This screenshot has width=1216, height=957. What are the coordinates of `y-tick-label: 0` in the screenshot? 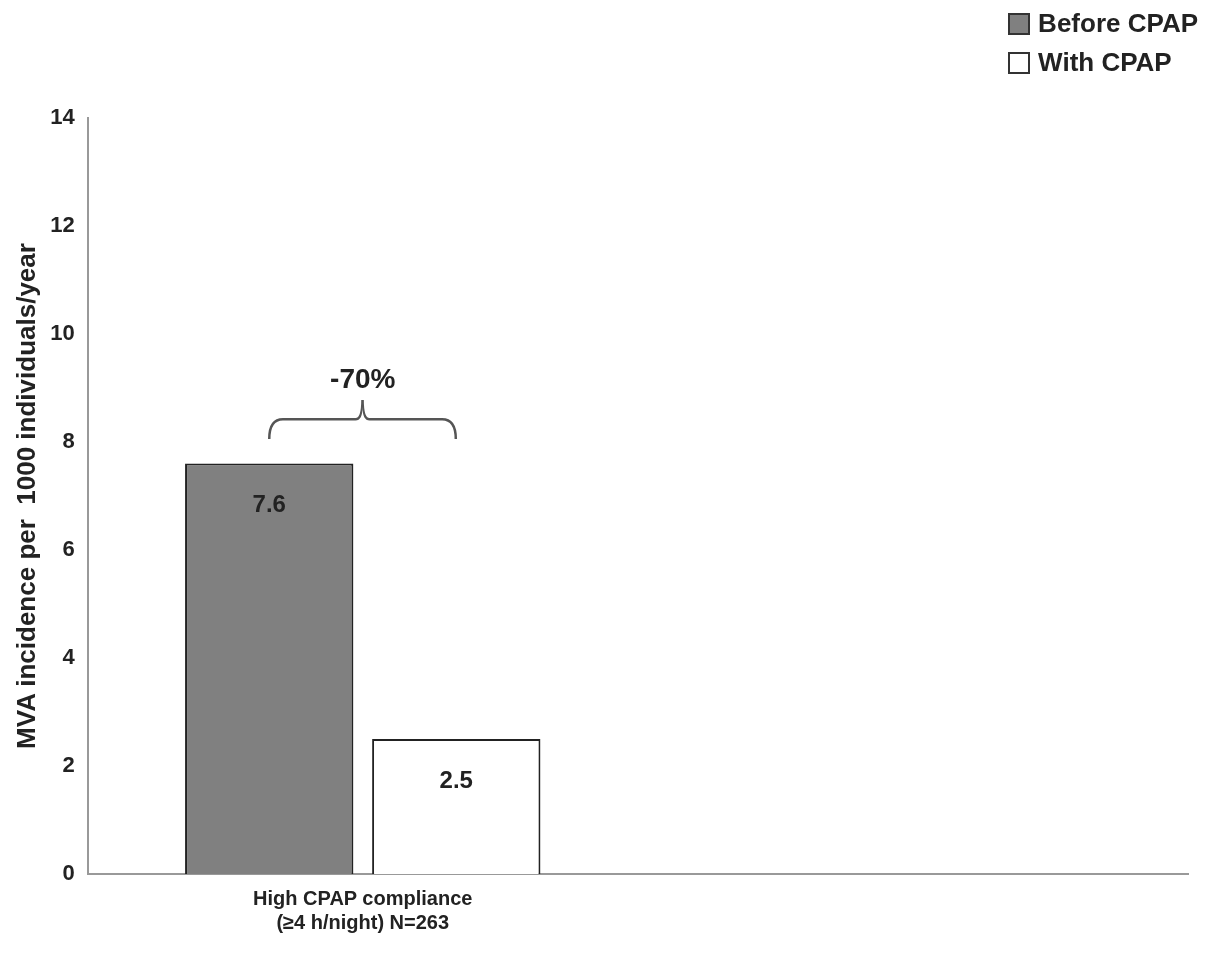 It's located at (68, 873).